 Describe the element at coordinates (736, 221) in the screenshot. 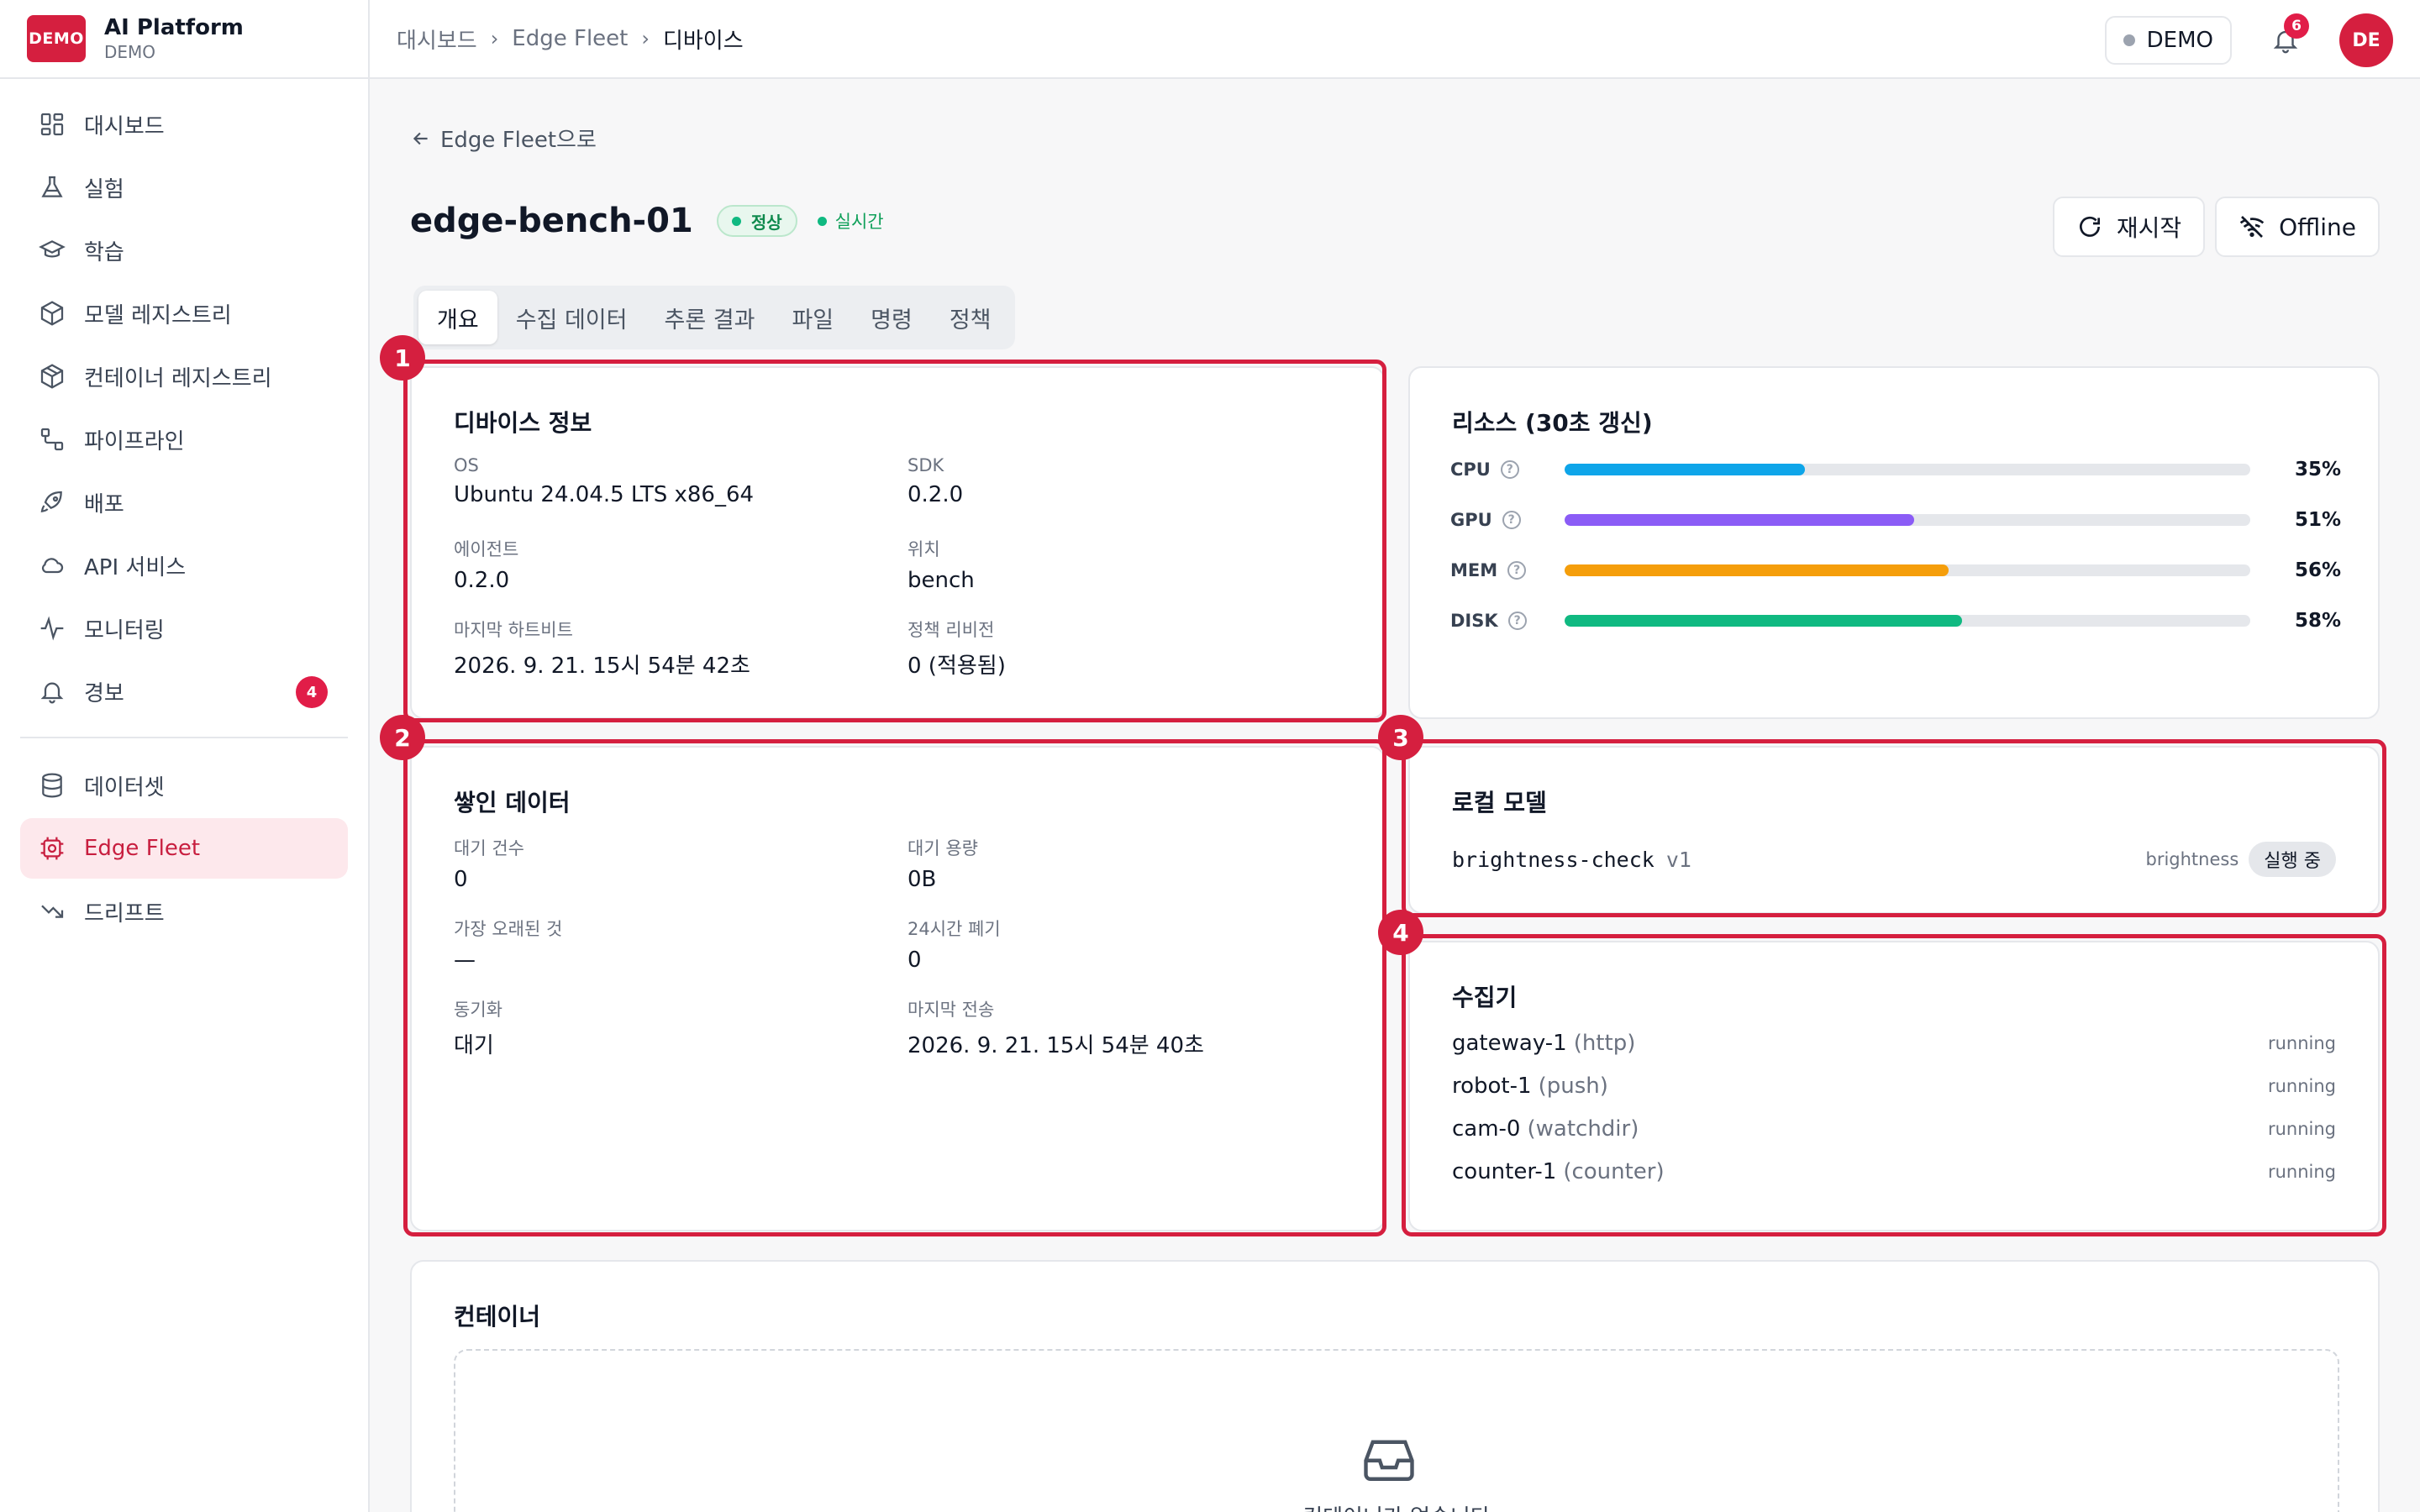

I see `status-dot` at that location.